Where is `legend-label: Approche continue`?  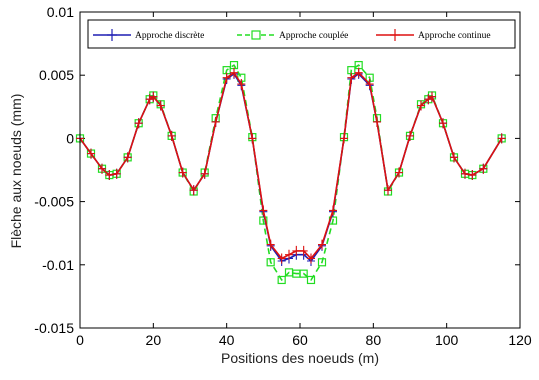 legend-label: Approche continue is located at coordinates (454, 36).